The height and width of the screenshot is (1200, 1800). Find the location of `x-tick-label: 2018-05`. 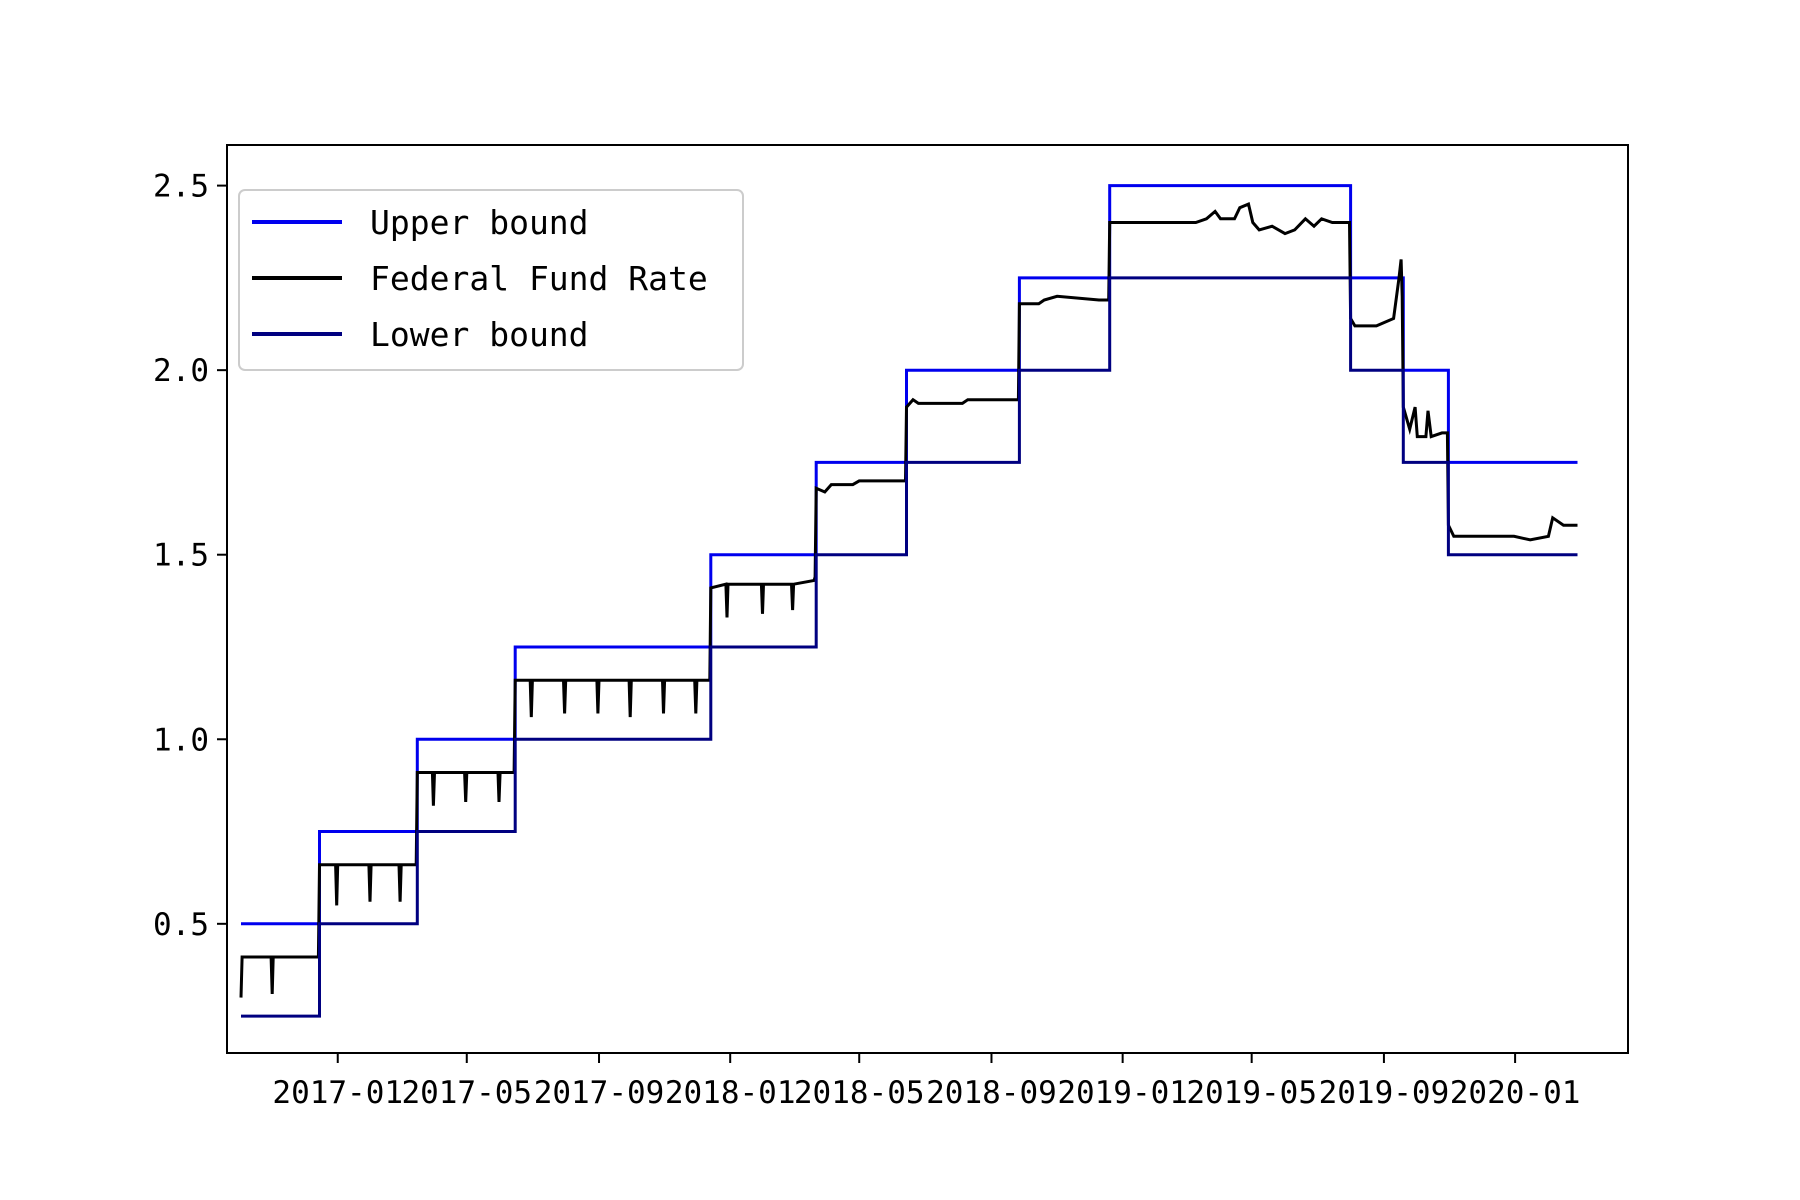

x-tick-label: 2018-05 is located at coordinates (859, 1093).